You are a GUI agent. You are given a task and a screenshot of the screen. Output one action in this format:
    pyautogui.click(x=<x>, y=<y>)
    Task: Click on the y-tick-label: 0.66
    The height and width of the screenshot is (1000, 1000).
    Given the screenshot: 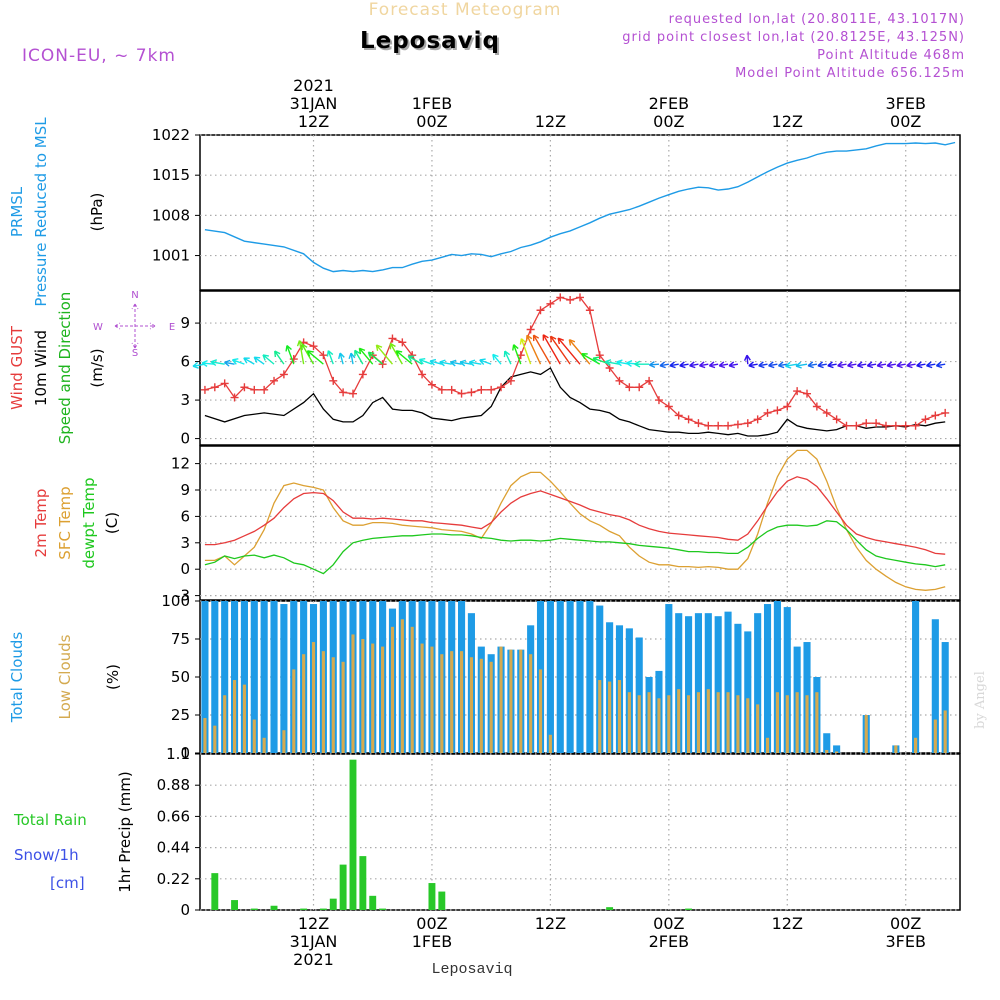 What is the action you would take?
    pyautogui.click(x=173, y=816)
    